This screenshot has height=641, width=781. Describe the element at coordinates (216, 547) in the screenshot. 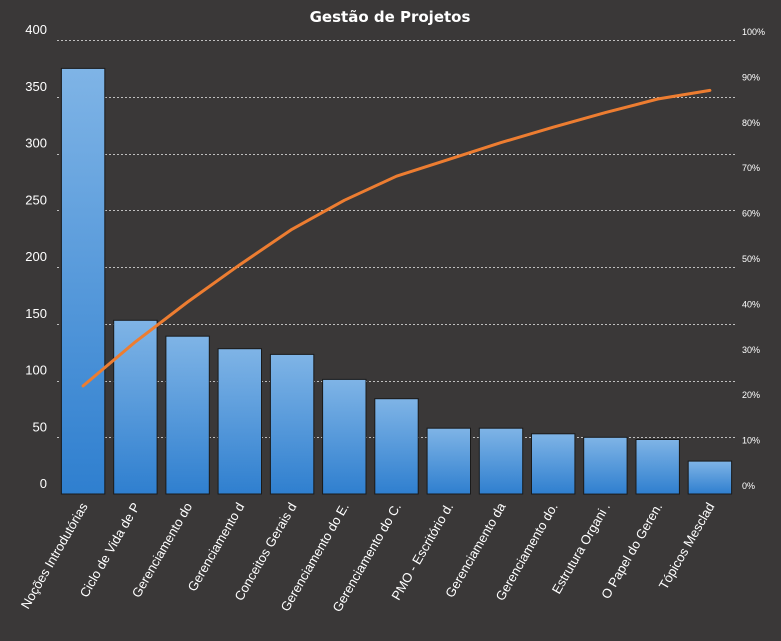

I see `x-tick-label: Gerenciamento d` at that location.